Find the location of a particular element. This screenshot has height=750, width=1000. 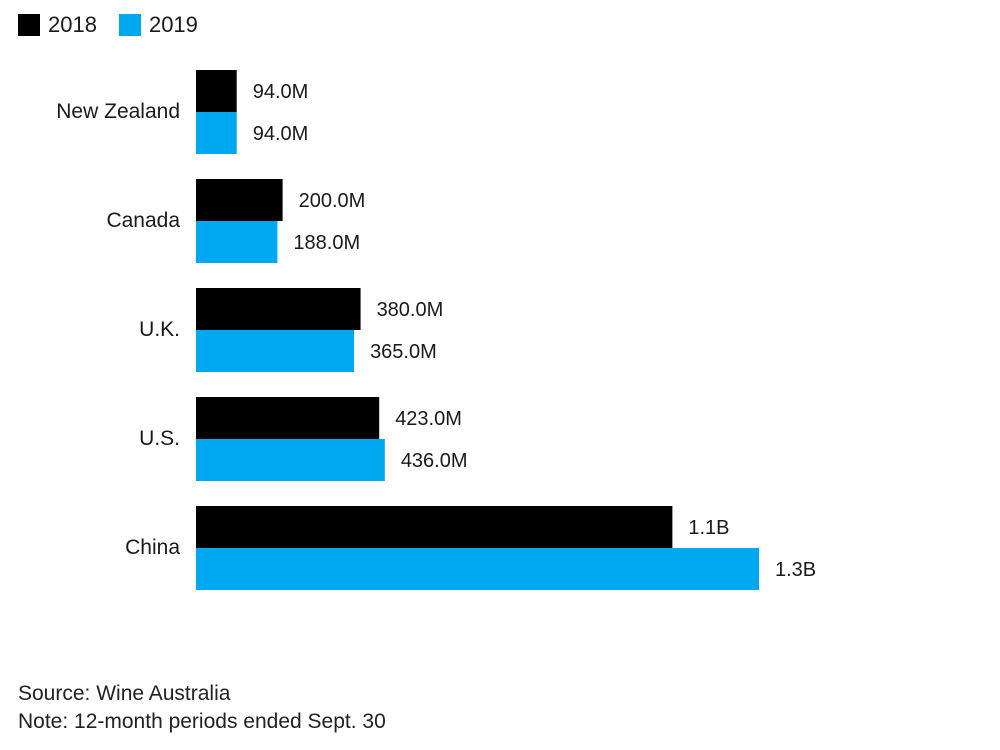

legend-swatch-2018 is located at coordinates (29, 25).